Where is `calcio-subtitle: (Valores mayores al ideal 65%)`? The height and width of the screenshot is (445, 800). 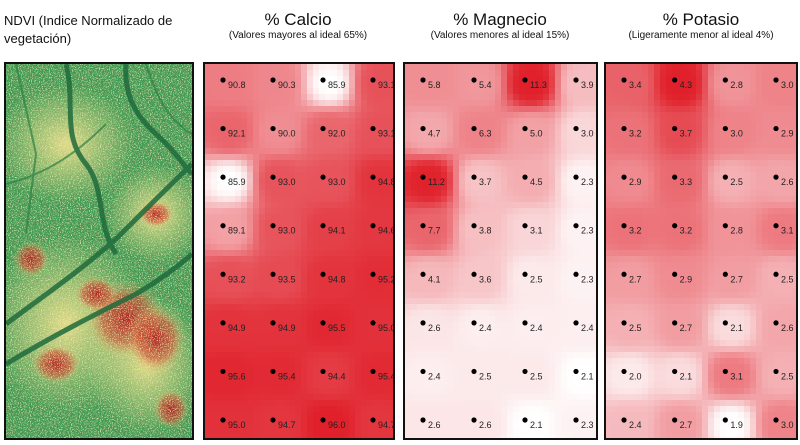
calcio-subtitle: (Valores mayores al ideal 65%) is located at coordinates (298, 35).